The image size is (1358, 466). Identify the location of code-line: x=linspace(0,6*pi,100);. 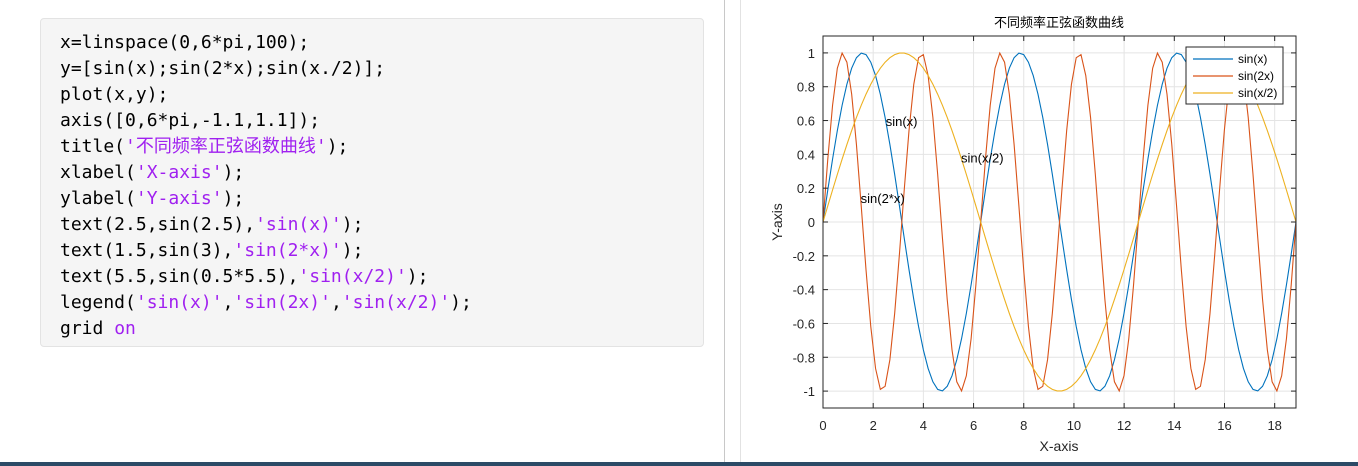
(266, 43).